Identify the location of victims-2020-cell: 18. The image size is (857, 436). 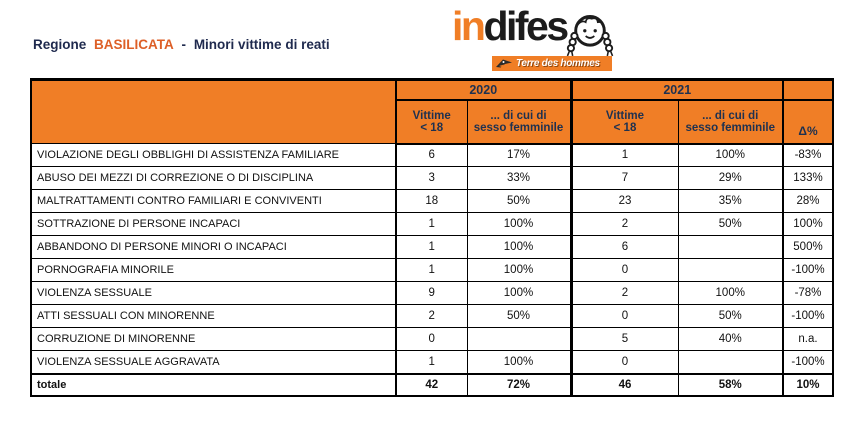
(431, 201).